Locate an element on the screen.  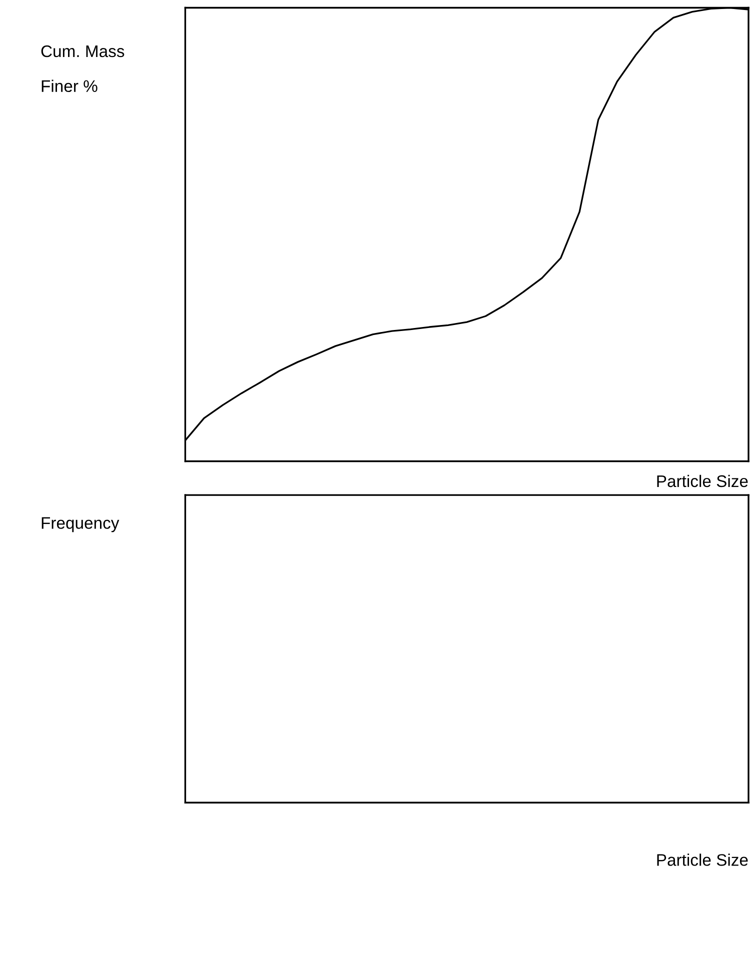
text: Frequency is located at coordinates (81, 524).